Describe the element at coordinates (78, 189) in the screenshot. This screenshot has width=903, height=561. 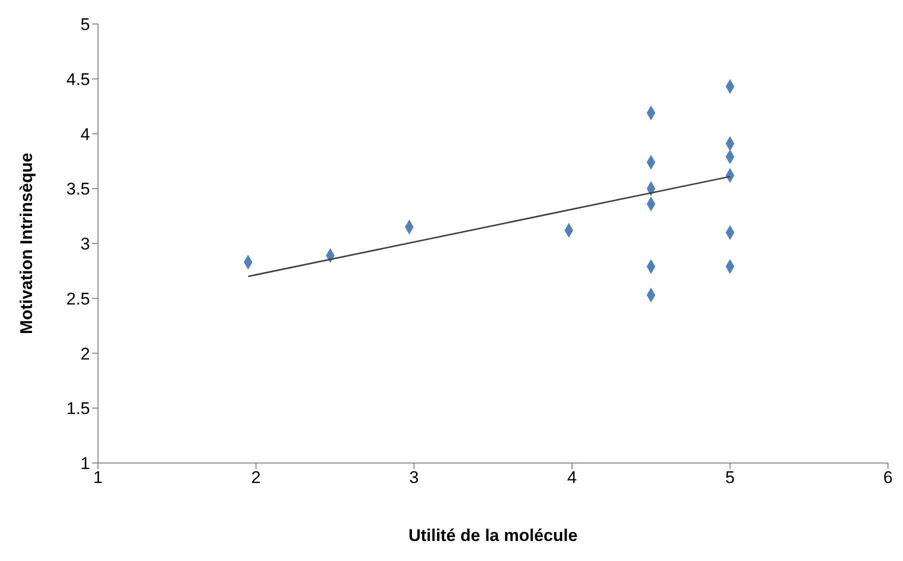
I see `y-tick-label: 3.5` at that location.